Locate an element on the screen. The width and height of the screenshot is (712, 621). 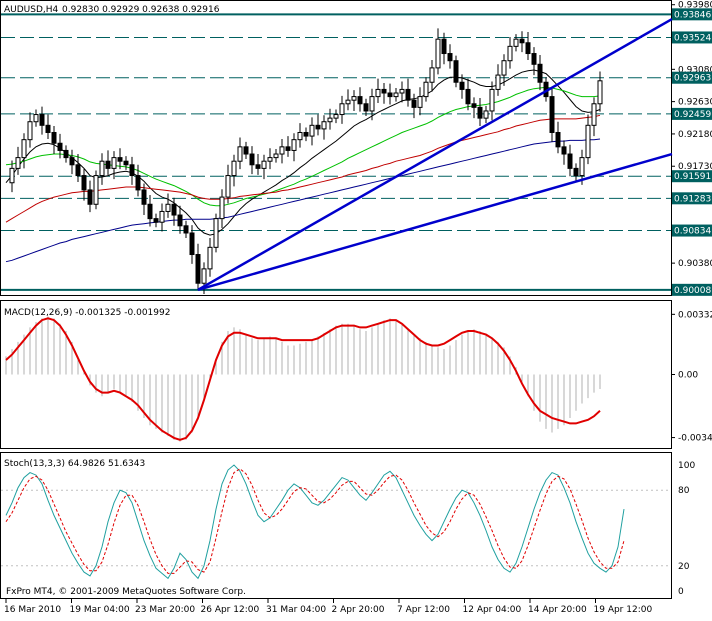
price-tick-label: 0.93080 is located at coordinates (695, 70).